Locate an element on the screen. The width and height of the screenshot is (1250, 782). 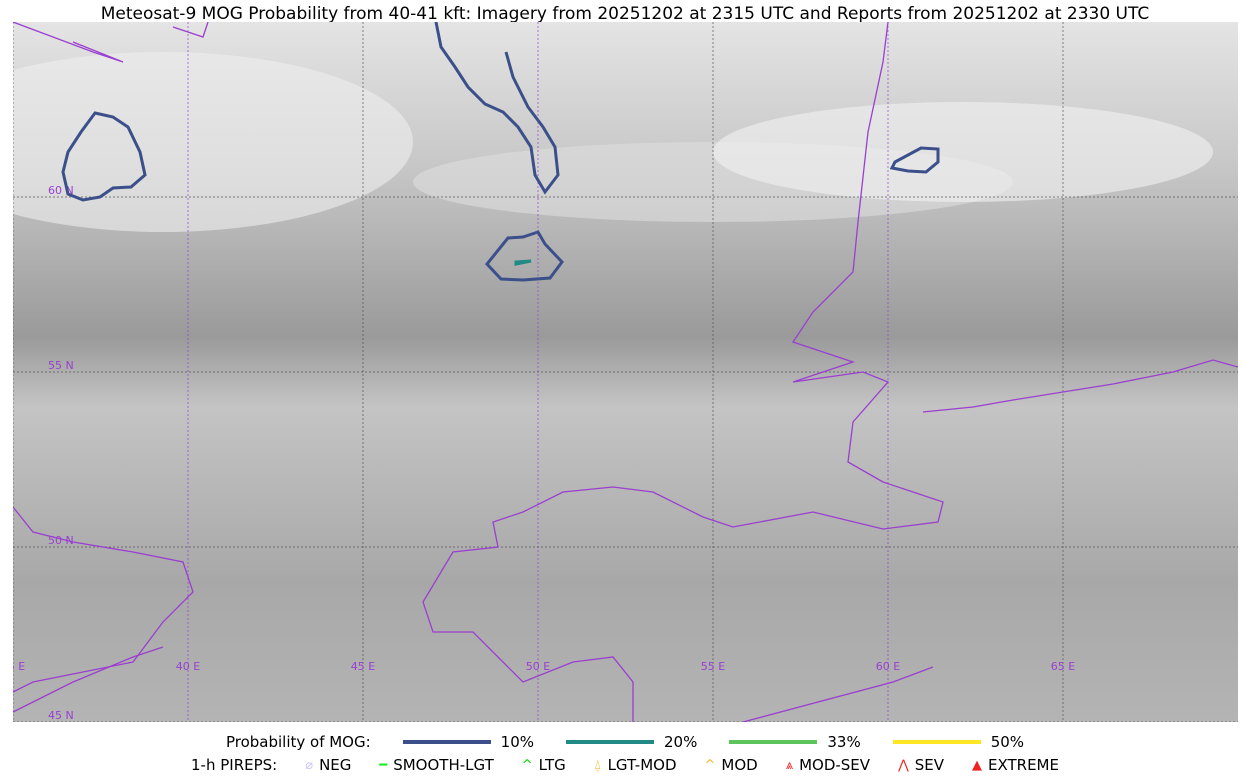
double-caret-icon: ⋀ is located at coordinates (903, 765).